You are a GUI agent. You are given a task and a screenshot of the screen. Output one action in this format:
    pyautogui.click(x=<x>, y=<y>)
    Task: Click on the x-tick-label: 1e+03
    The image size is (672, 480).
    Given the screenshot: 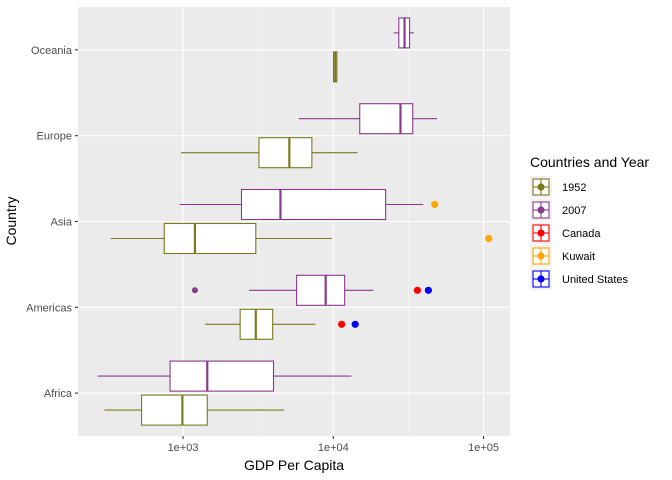 What is the action you would take?
    pyautogui.click(x=183, y=448)
    